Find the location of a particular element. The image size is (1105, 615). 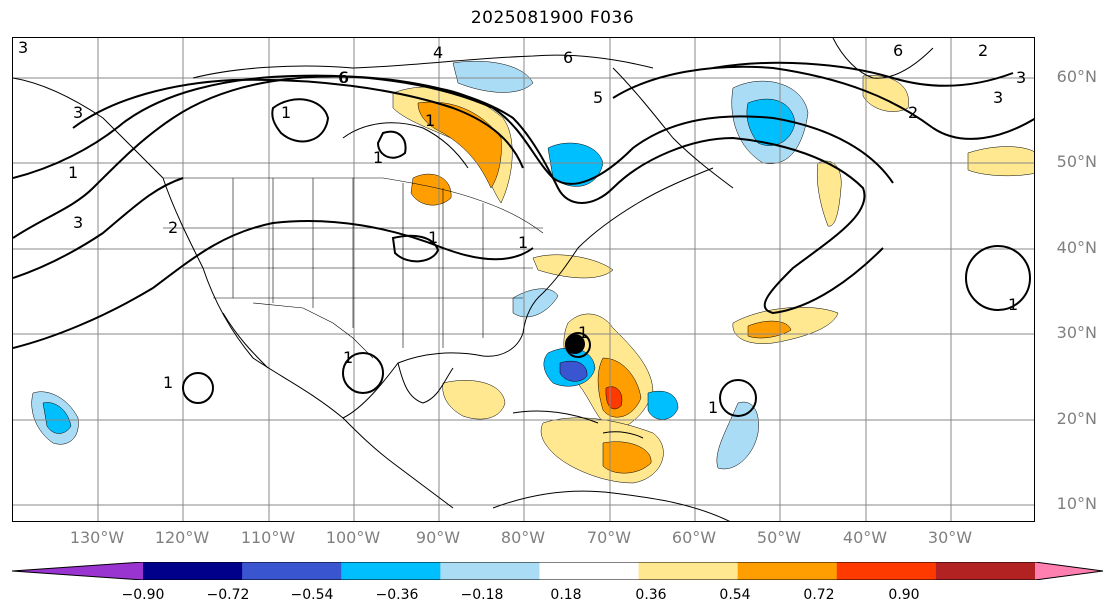

coast-alaska is located at coordinates (88, 128).